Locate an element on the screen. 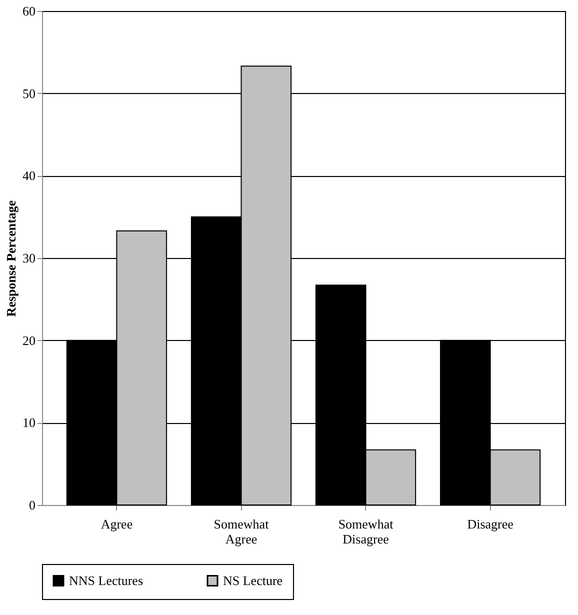 Image resolution: width=578 pixels, height=615 pixels. y-tick-label: 60 is located at coordinates (29, 11).